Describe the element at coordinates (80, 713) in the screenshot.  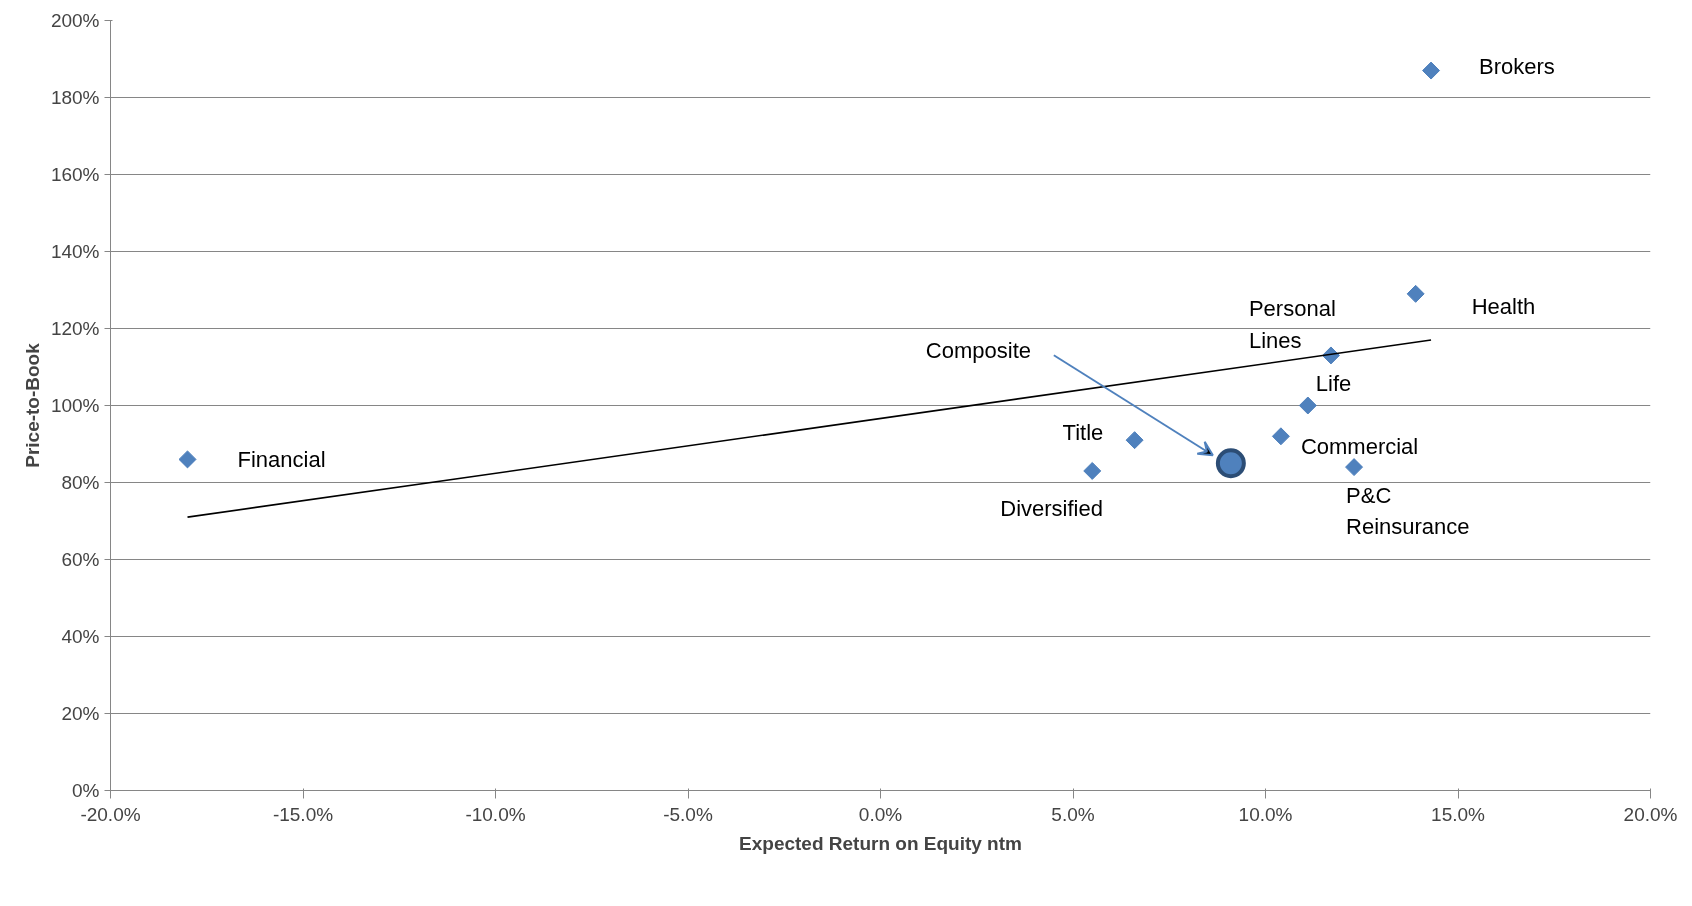
I see `y-tick-label: 20%` at that location.